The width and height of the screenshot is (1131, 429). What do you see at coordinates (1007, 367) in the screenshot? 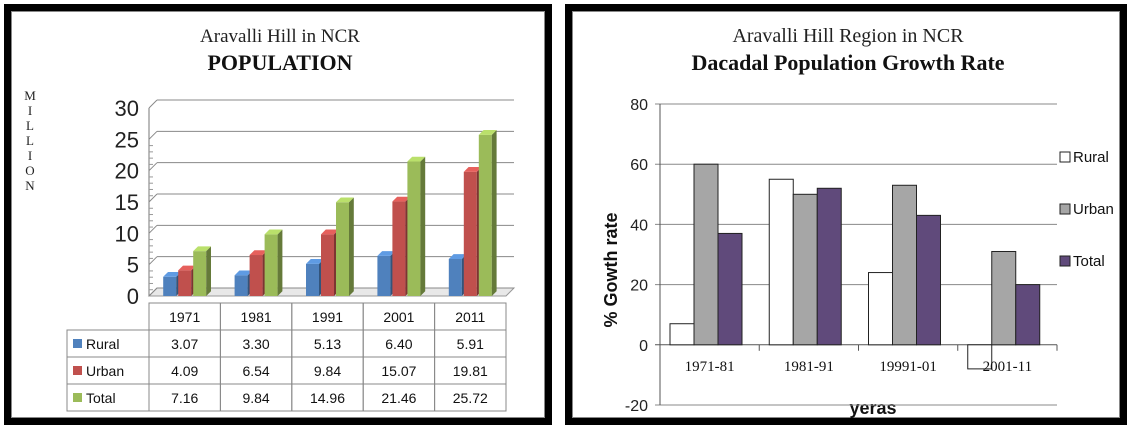
I see `x-tick-label: 2001-11` at bounding box center [1007, 367].